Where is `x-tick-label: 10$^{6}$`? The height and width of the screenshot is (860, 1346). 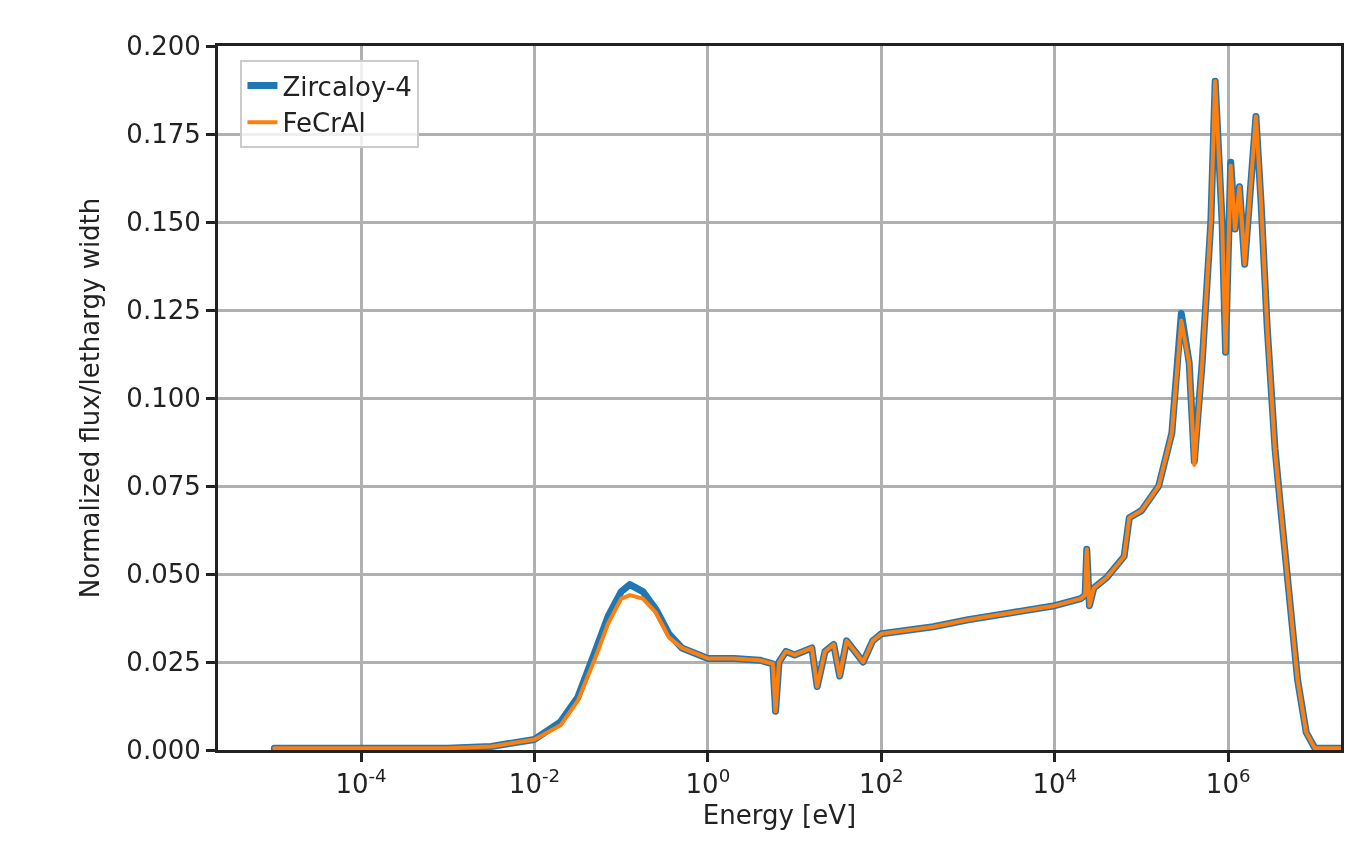
x-tick-label: 10$^{6}$ is located at coordinates (1228, 782).